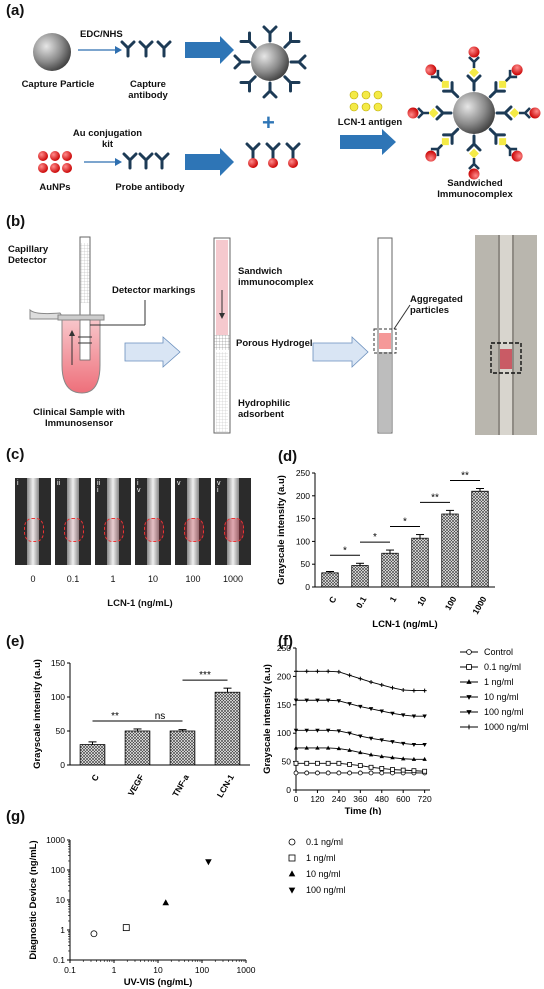 The image size is (544, 989). I want to click on significance-mark: *, so click(345, 550).